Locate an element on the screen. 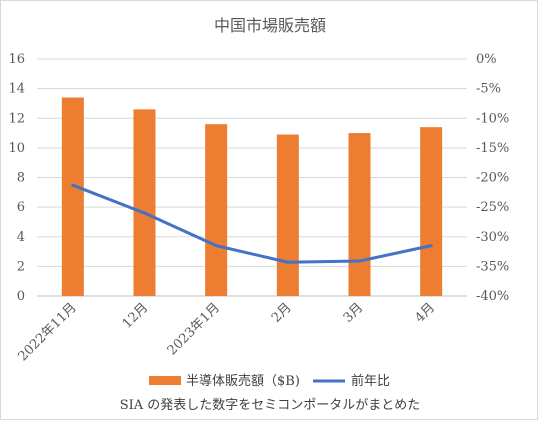 The image size is (538, 421). left-tick-label: 0 is located at coordinates (21, 296).